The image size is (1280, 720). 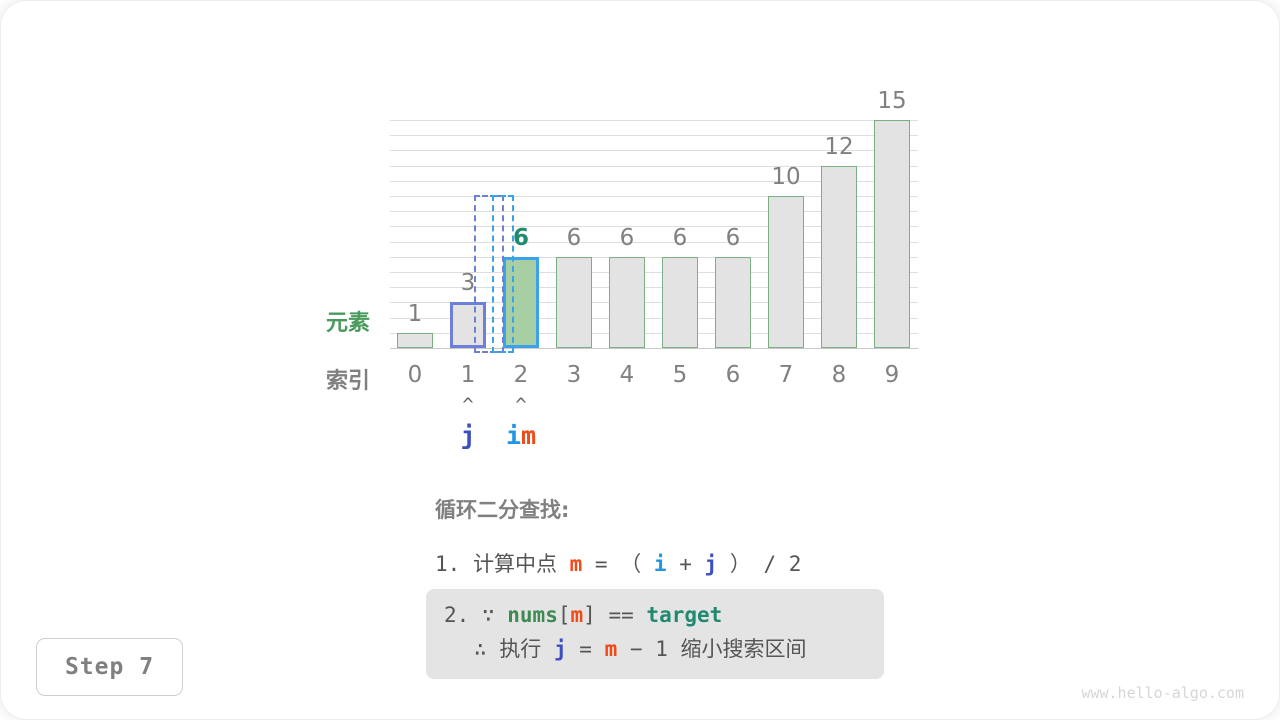 What do you see at coordinates (109, 667) in the screenshot?
I see `step-badge: Step 7` at bounding box center [109, 667].